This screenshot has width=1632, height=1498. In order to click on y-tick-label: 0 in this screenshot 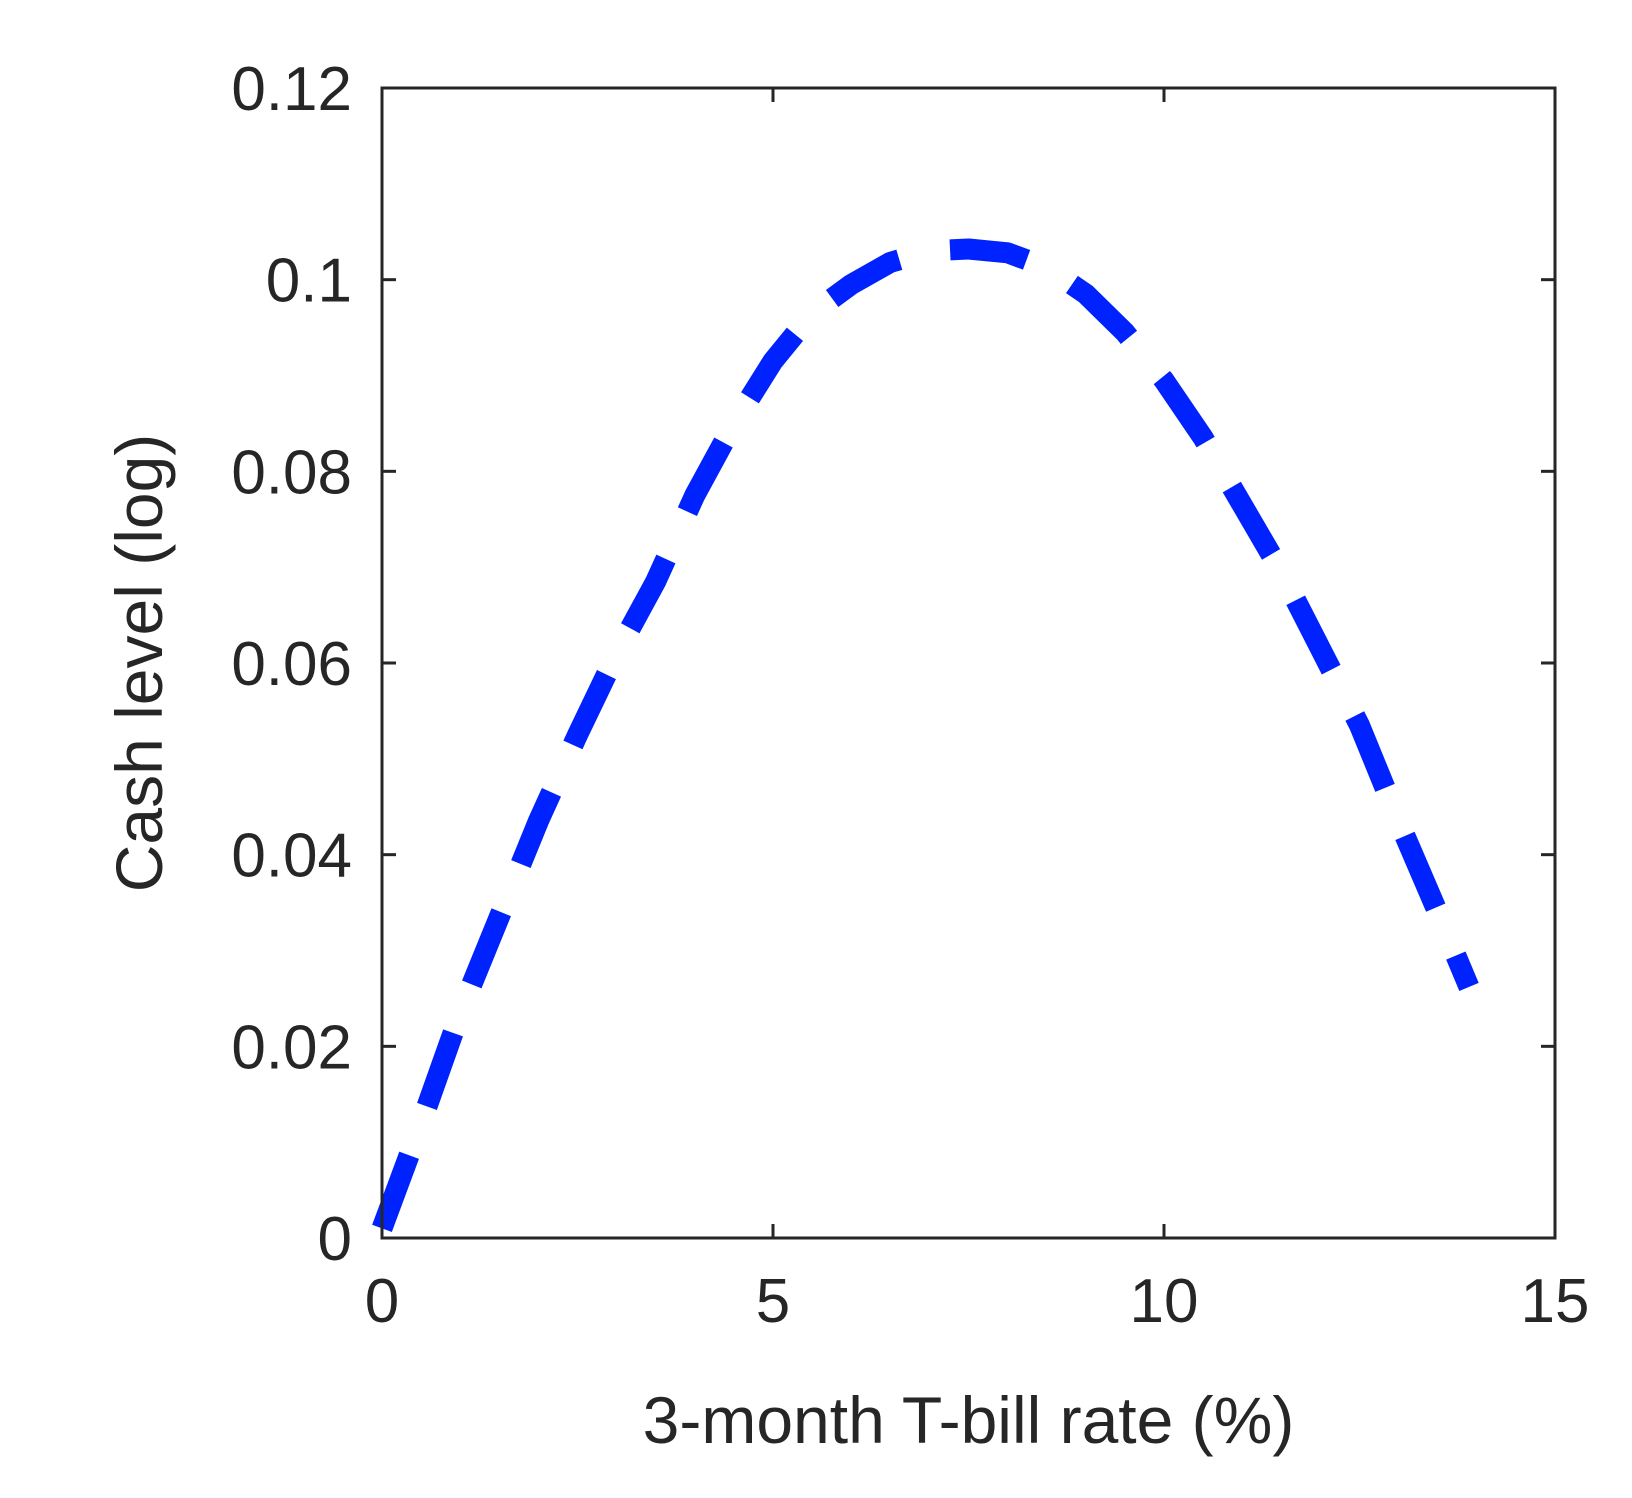, I will do `click(335, 1239)`.